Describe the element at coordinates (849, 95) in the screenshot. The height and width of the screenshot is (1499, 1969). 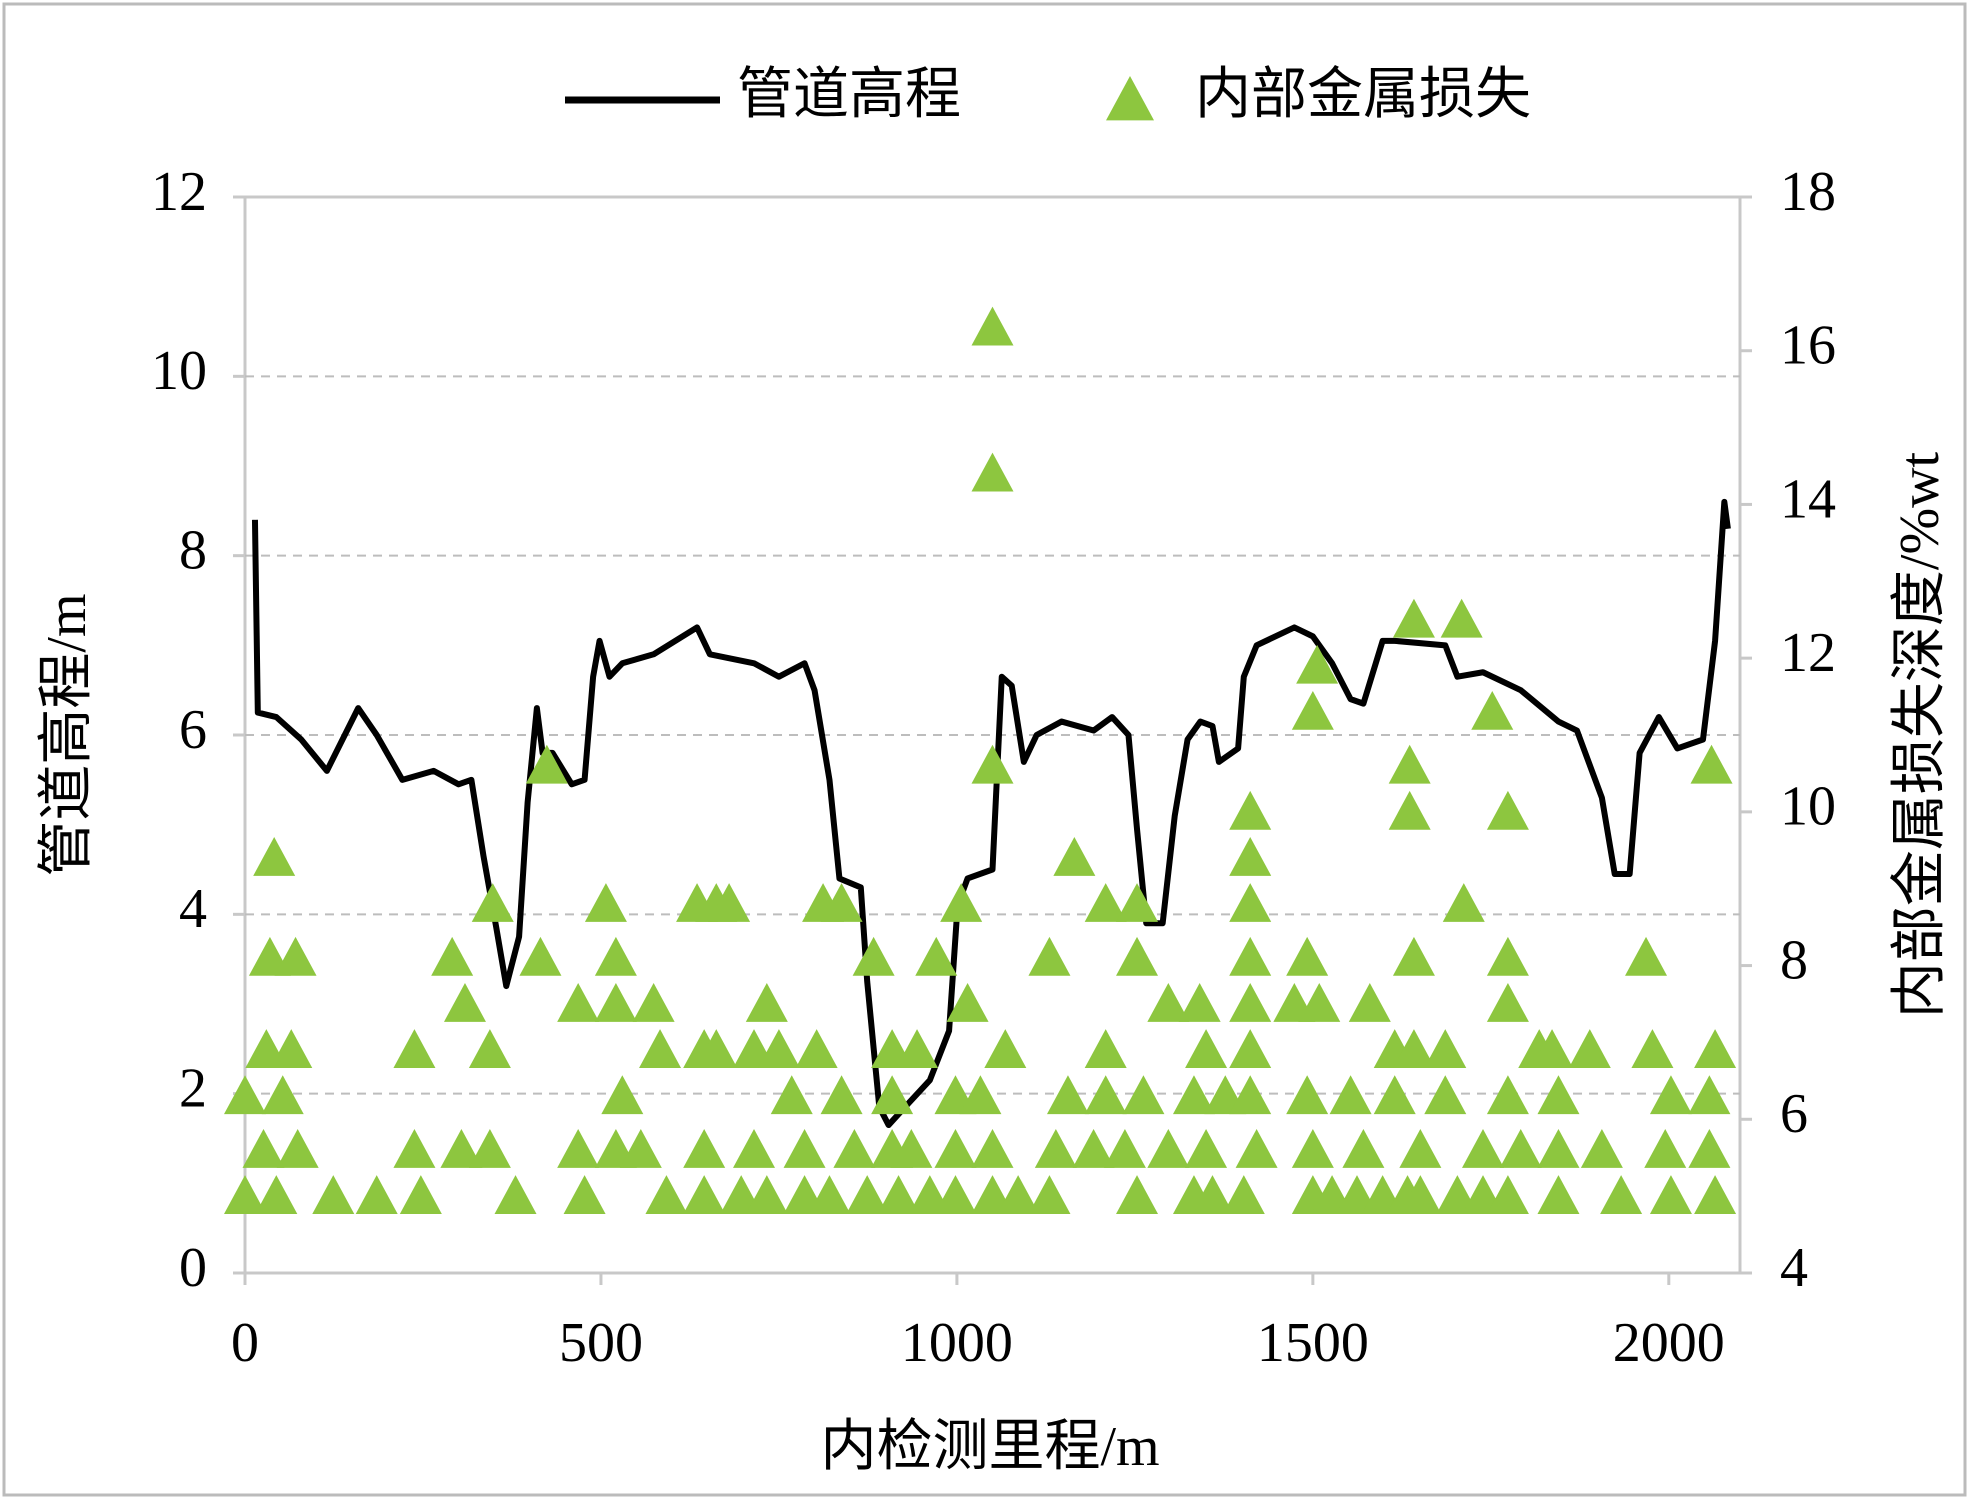
I see `legend-label: 管道高程` at that location.